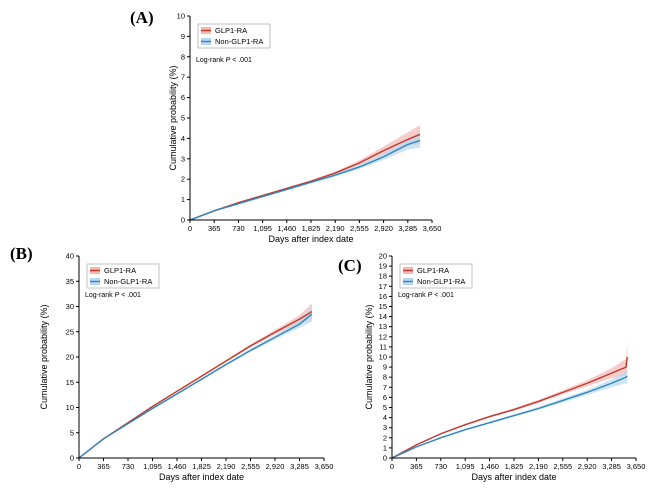 The image size is (651, 488). I want to click on p1-legend-label-0: GLP1-RA, so click(120, 270).